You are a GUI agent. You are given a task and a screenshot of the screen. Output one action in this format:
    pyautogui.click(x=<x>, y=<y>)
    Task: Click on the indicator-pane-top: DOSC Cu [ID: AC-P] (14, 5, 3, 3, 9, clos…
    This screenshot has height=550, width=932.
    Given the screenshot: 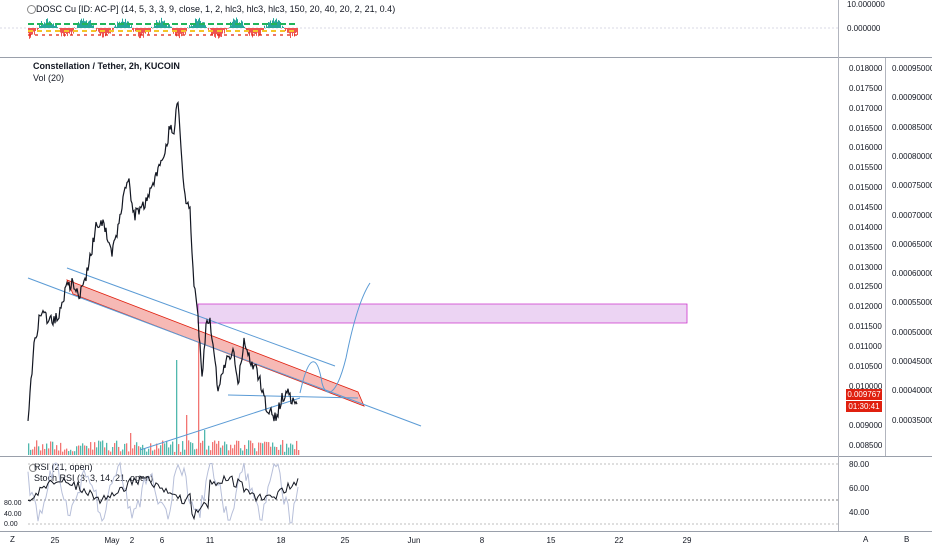 What is the action you would take?
    pyautogui.click(x=419, y=28)
    